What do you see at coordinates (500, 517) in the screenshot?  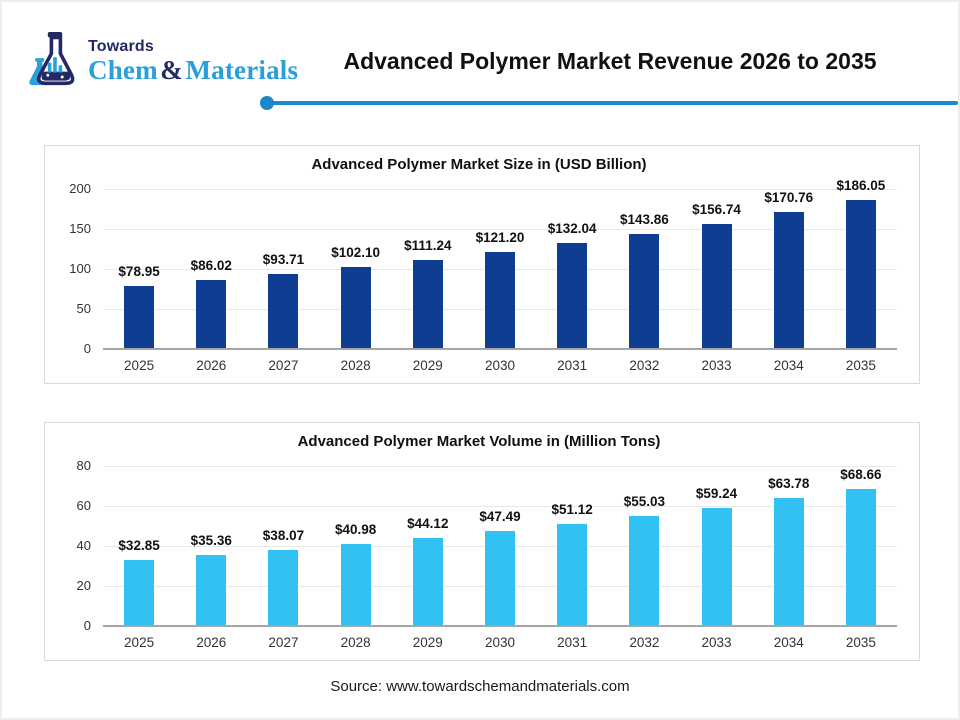 I see `bar-value-label: $47.49` at bounding box center [500, 517].